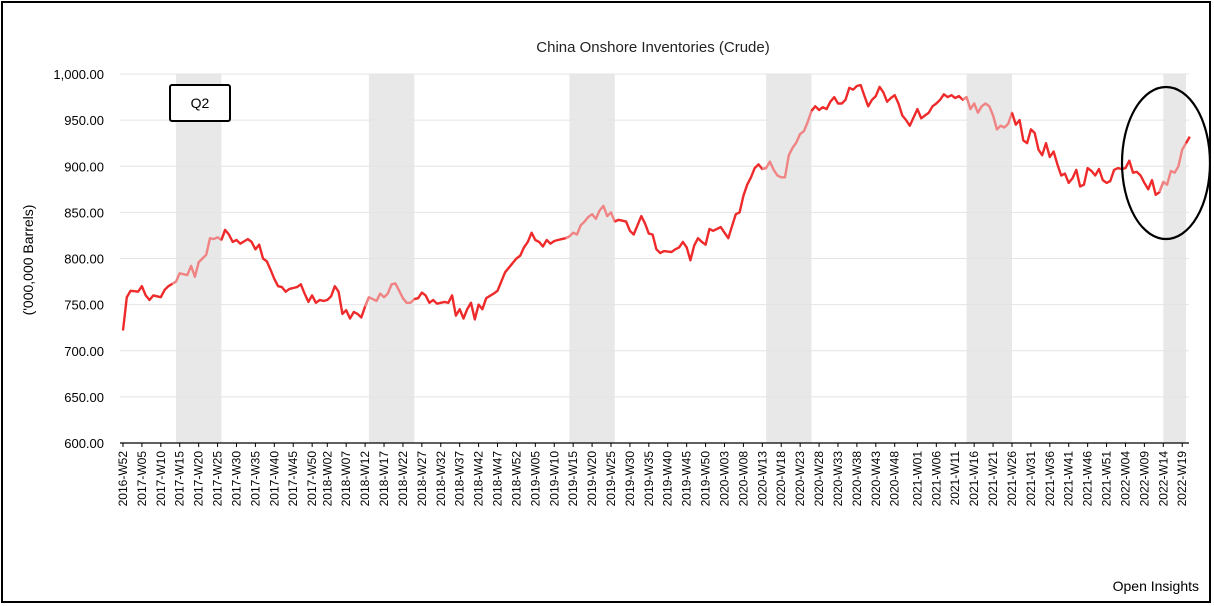  What do you see at coordinates (781, 479) in the screenshot?
I see `x-tick-label: 2020-W18` at bounding box center [781, 479].